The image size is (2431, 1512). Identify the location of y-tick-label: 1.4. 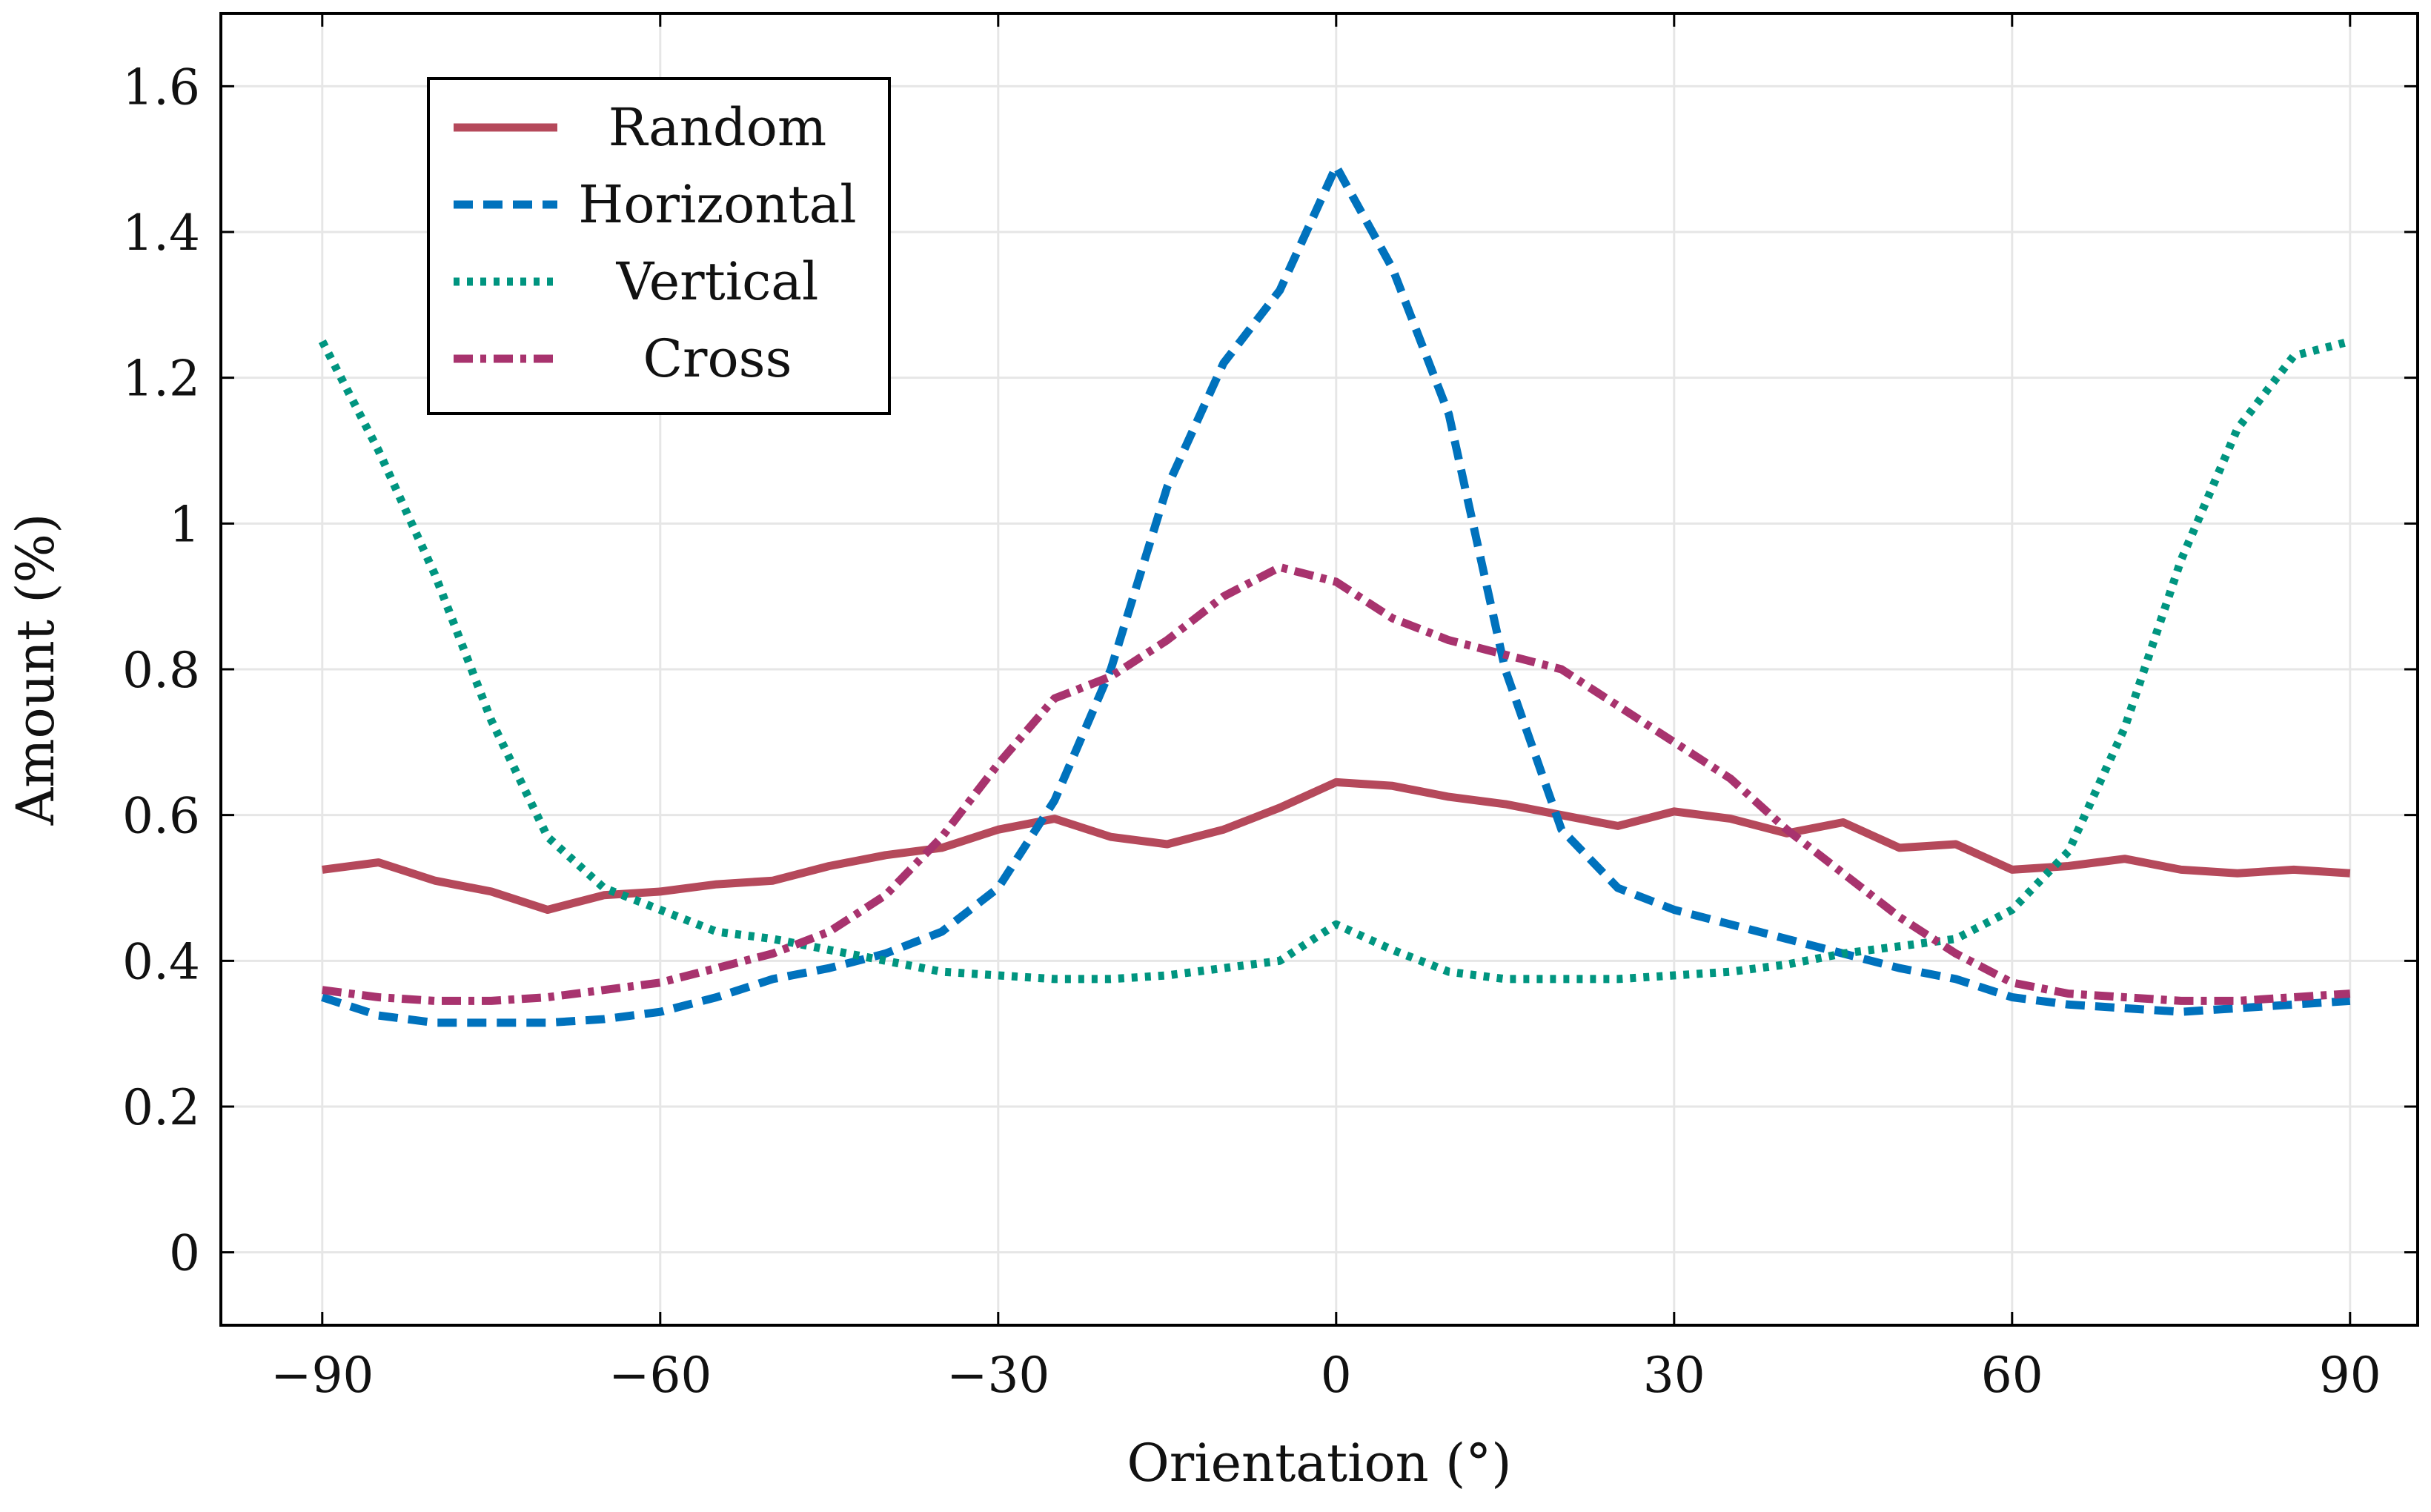
(161, 234).